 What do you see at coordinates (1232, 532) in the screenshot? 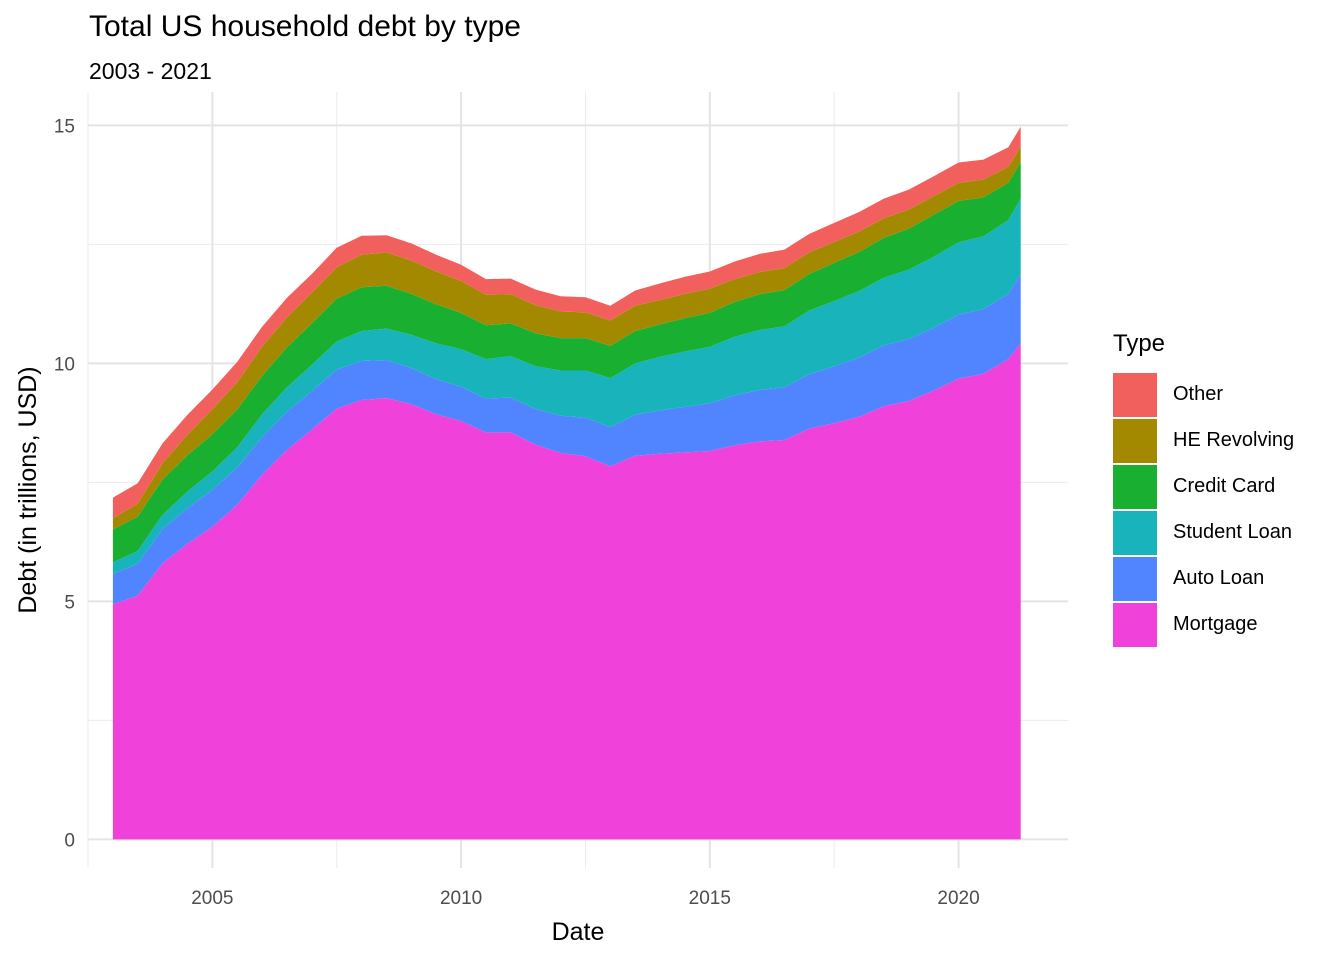
I see `legend-label: Student Loan` at bounding box center [1232, 532].